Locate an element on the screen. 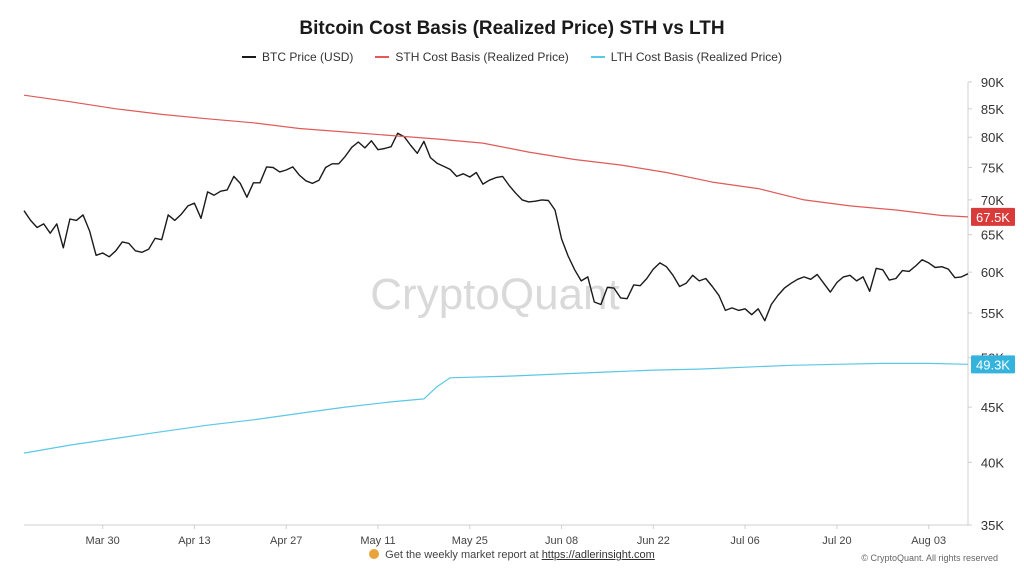 The image size is (1024, 576). y-tick-label: 75K is located at coordinates (992, 168).